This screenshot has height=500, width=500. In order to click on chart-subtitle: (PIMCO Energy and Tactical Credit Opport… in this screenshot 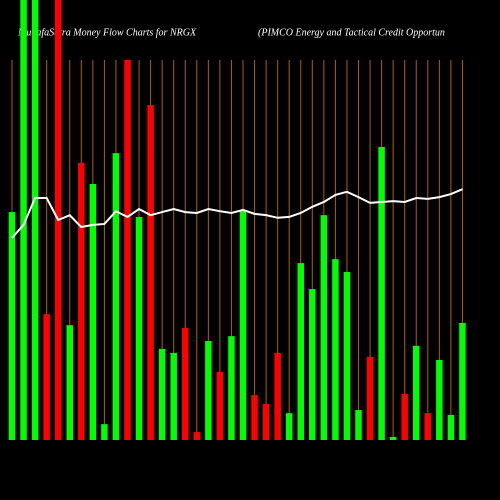, I will do `click(351, 32)`.